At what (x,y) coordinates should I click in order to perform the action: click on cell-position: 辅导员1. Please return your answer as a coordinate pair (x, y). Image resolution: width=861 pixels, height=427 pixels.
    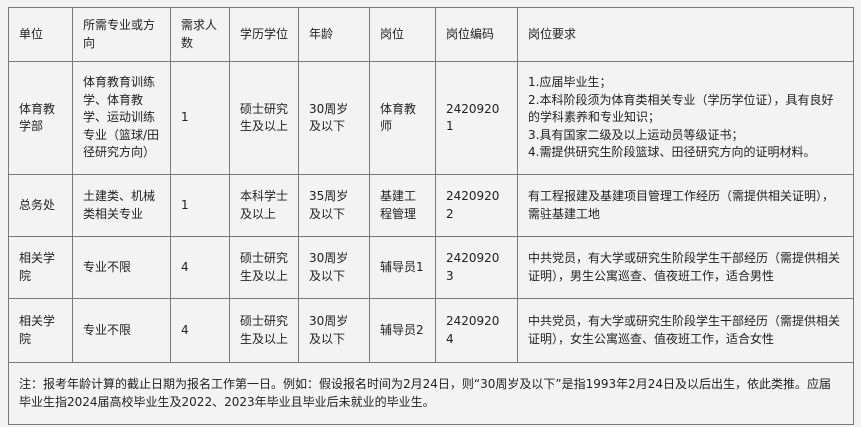
    Looking at the image, I should click on (402, 267).